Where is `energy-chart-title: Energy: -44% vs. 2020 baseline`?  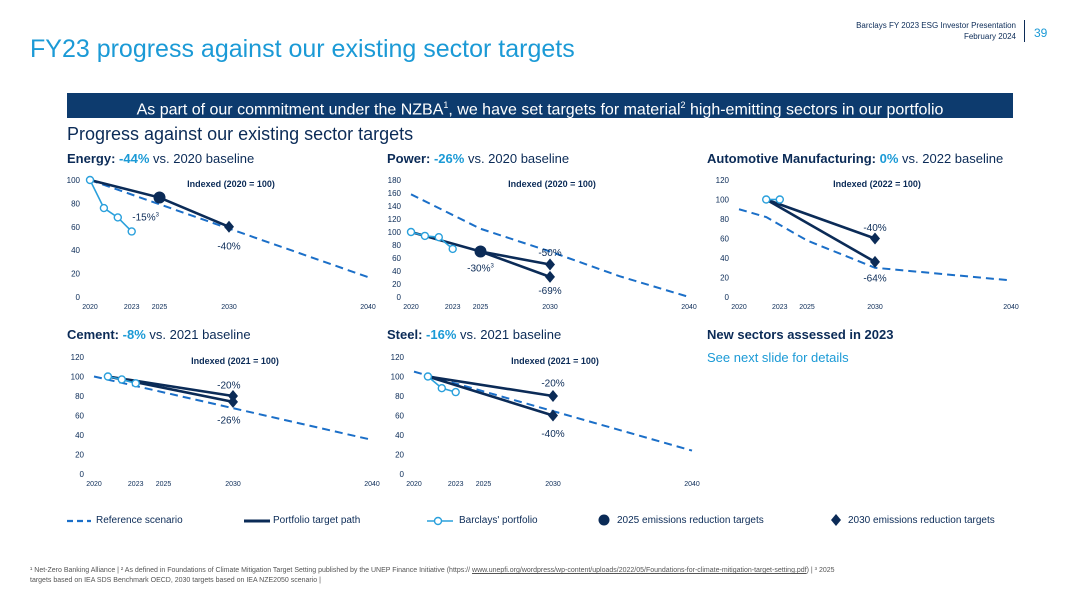
energy-chart-title: Energy: -44% vs. 2020 baseline is located at coordinates (160, 158).